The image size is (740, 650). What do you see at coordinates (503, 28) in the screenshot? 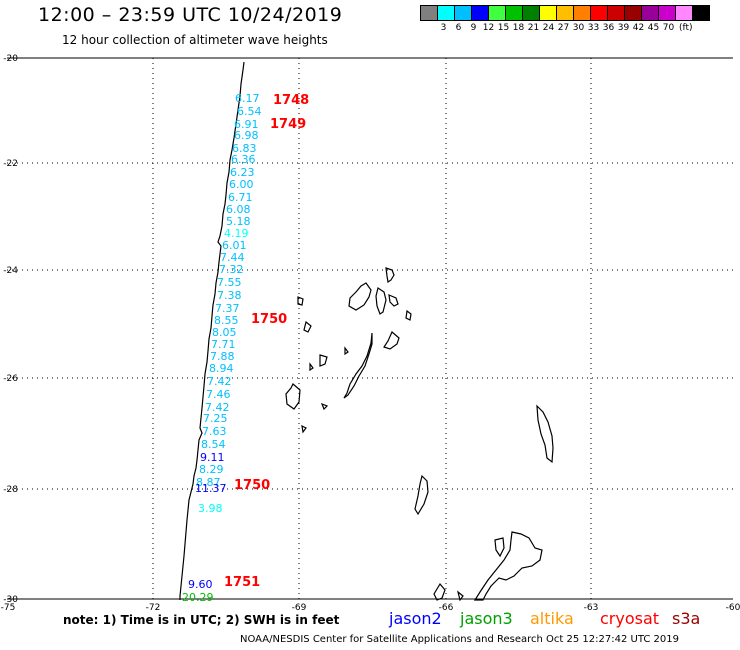
I see `color-scale-label: 15` at bounding box center [503, 28].